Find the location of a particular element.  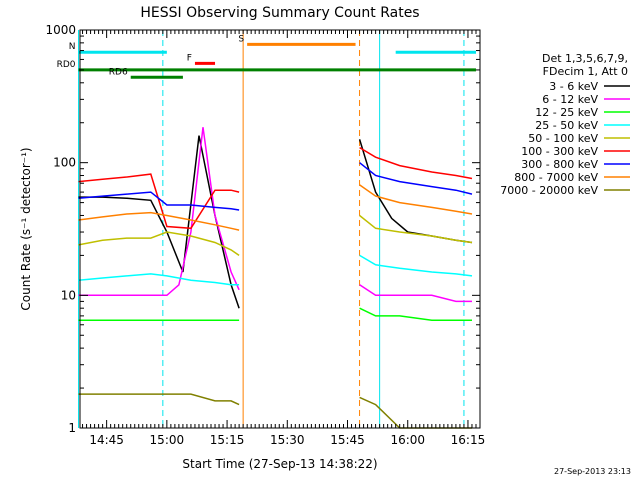

x-tick-label: 15:30 is located at coordinates (287, 440).